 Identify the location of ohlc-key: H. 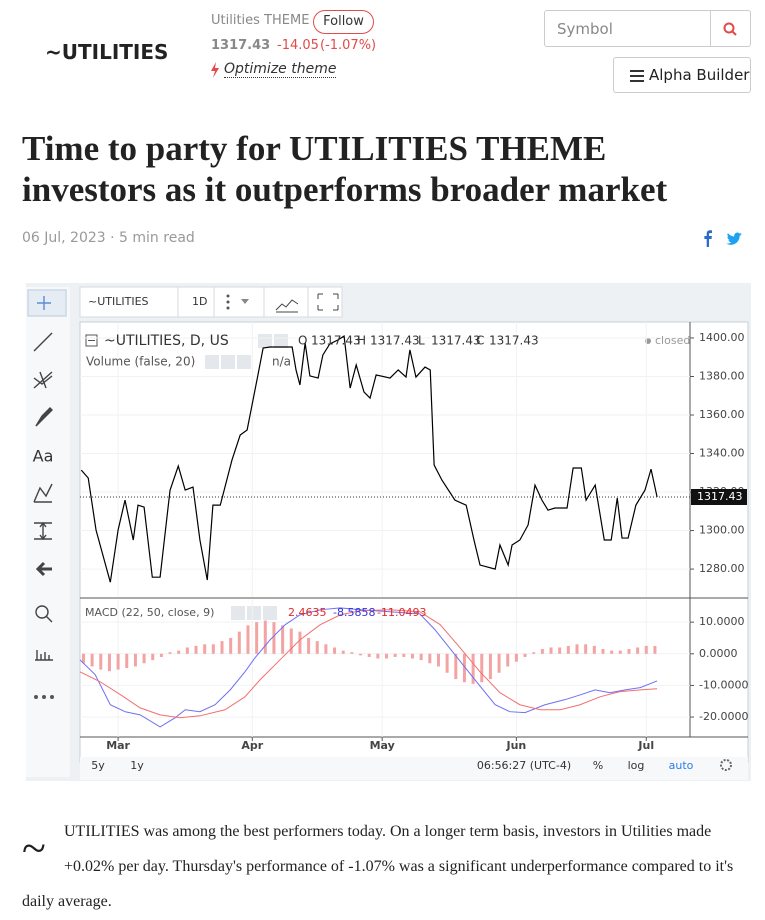
(361, 341).